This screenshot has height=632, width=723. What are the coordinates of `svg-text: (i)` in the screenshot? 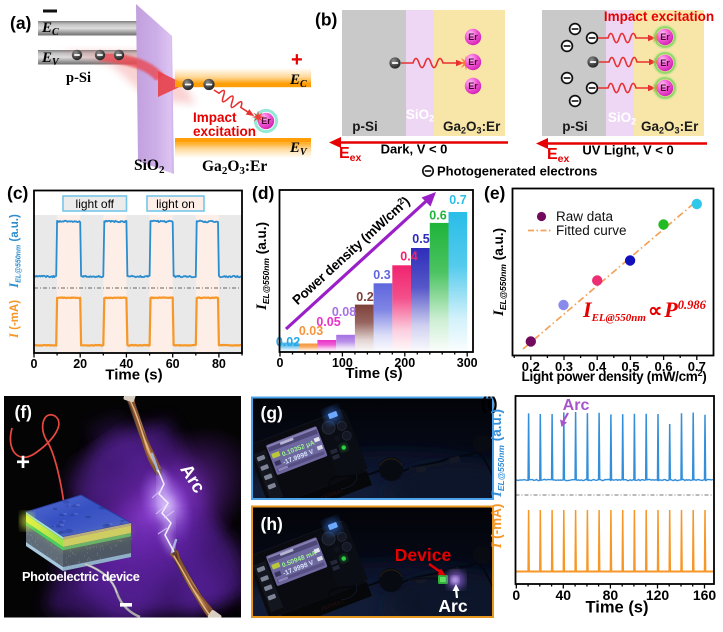 It's located at (489, 404).